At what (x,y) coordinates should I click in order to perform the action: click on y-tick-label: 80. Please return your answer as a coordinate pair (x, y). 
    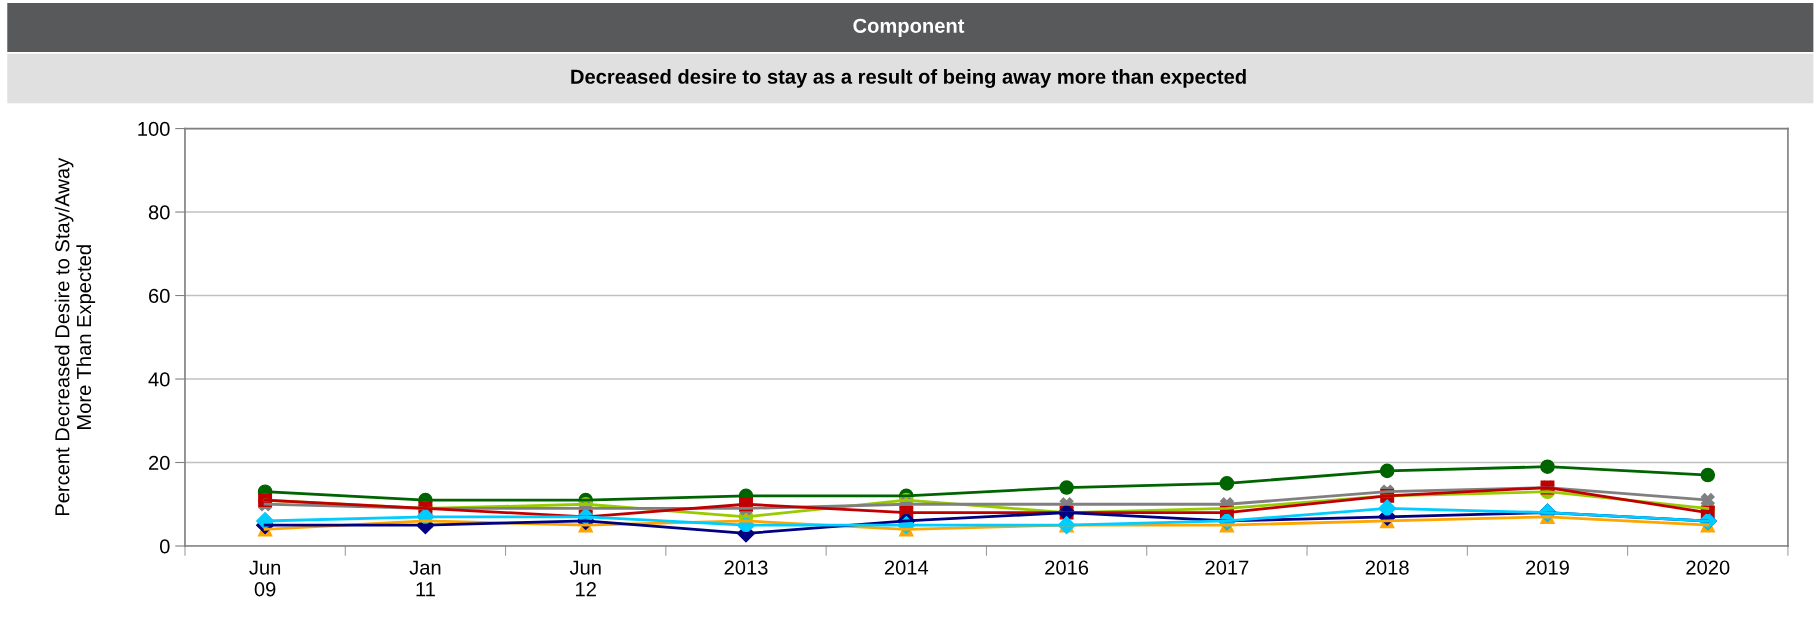
    Looking at the image, I should click on (159, 212).